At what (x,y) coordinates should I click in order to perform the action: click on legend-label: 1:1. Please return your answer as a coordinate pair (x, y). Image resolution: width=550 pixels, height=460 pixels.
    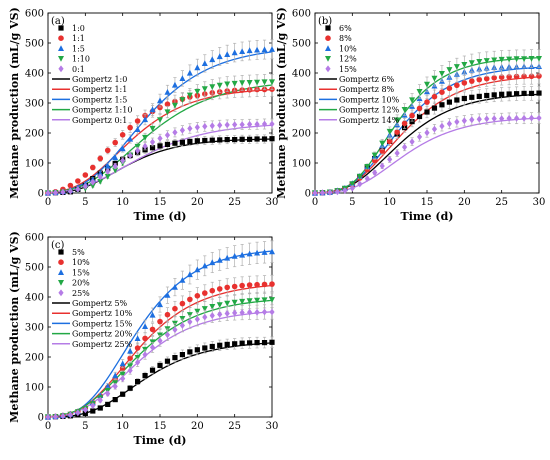
    Looking at the image, I should click on (78, 38).